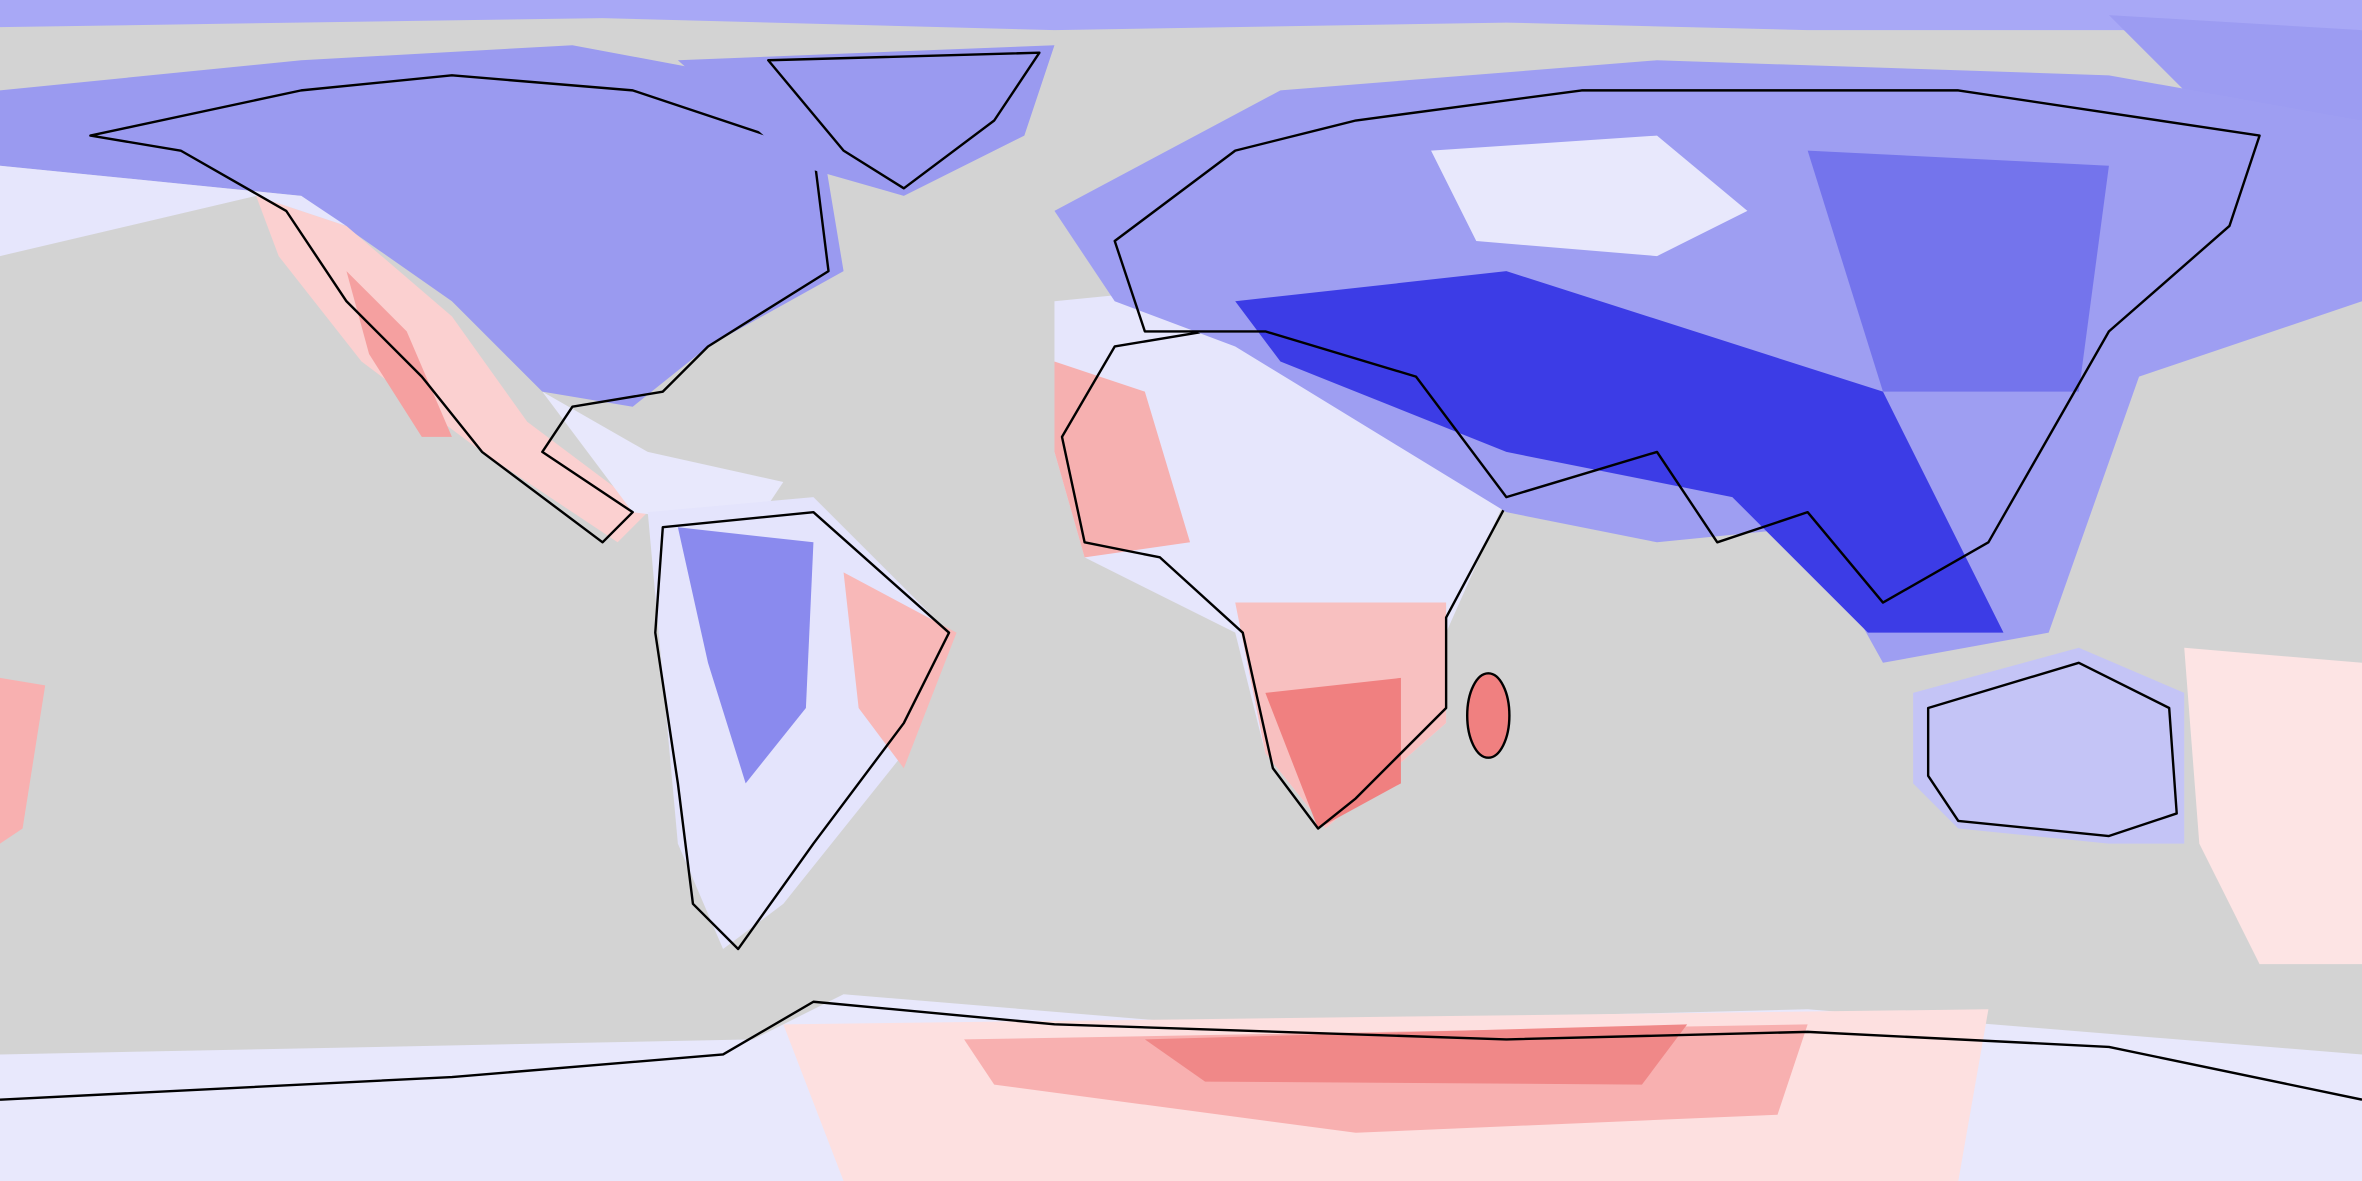  I want to click on greenland-anomaly, so click(866, 120).